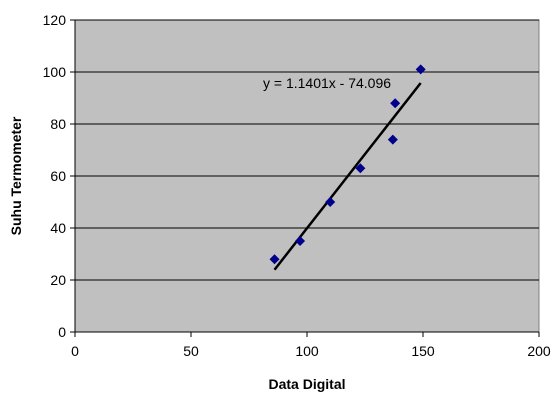 This screenshot has width=552, height=393. I want to click on y-tick-label: 0, so click(62, 332).